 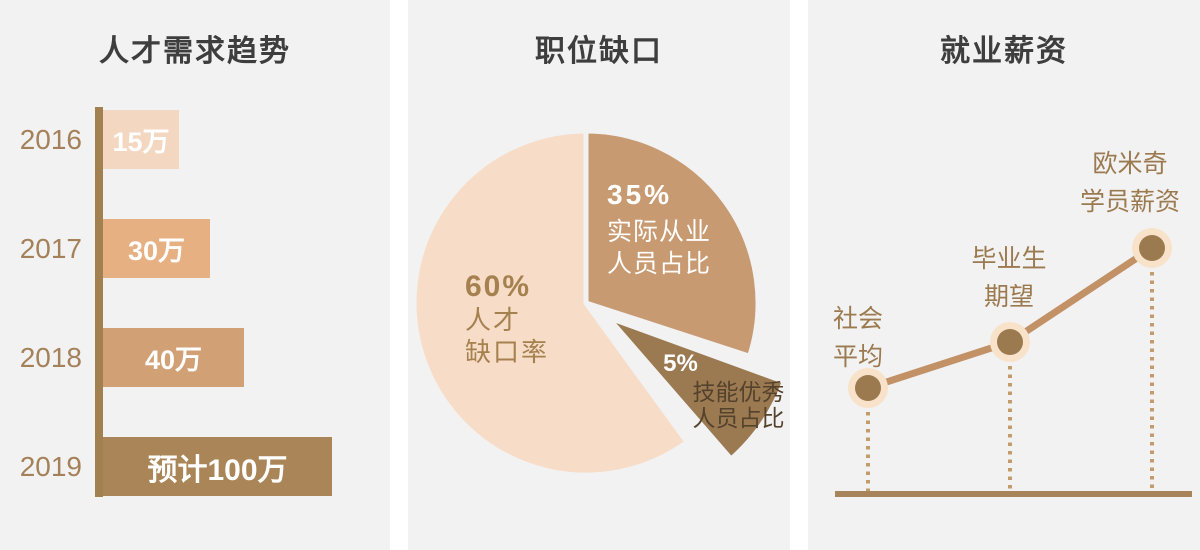 I want to click on bar-year-label: 2016, so click(x=50, y=139).